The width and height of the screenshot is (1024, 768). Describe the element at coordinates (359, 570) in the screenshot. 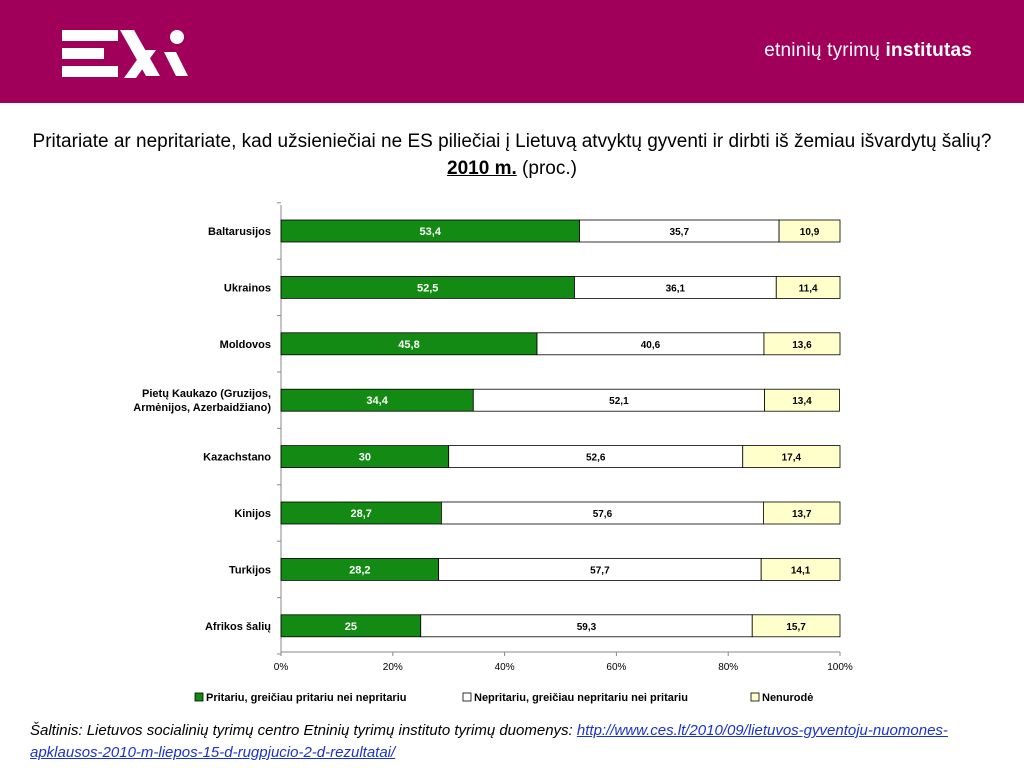

I see `data-label: 28,2` at that location.